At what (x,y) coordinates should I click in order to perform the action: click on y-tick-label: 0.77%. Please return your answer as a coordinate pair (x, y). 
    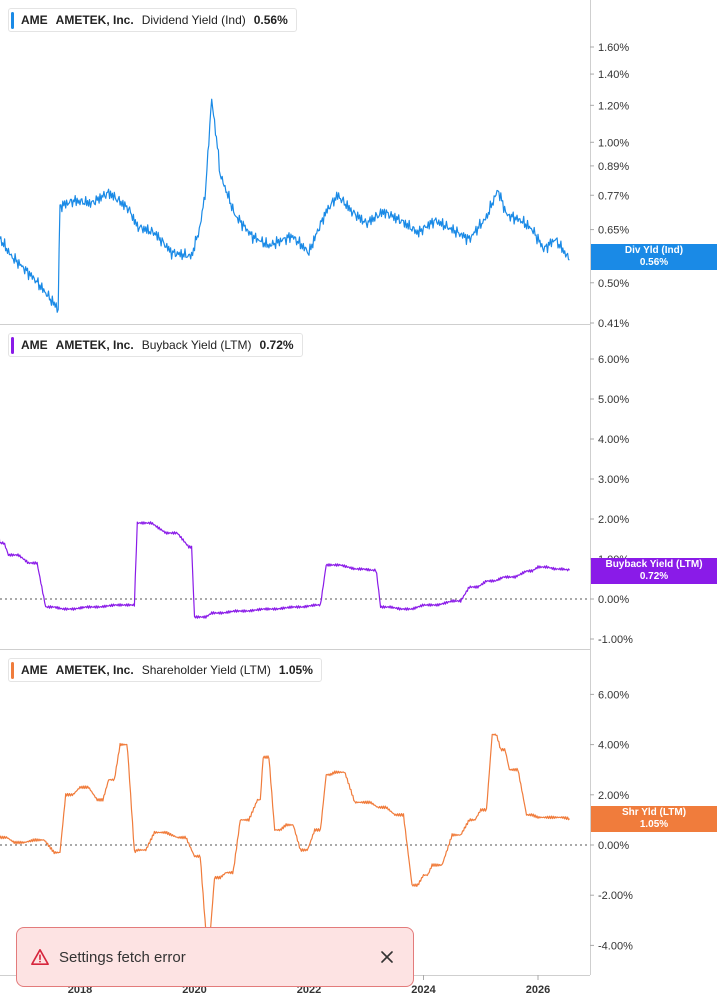
    Looking at the image, I should click on (613, 196).